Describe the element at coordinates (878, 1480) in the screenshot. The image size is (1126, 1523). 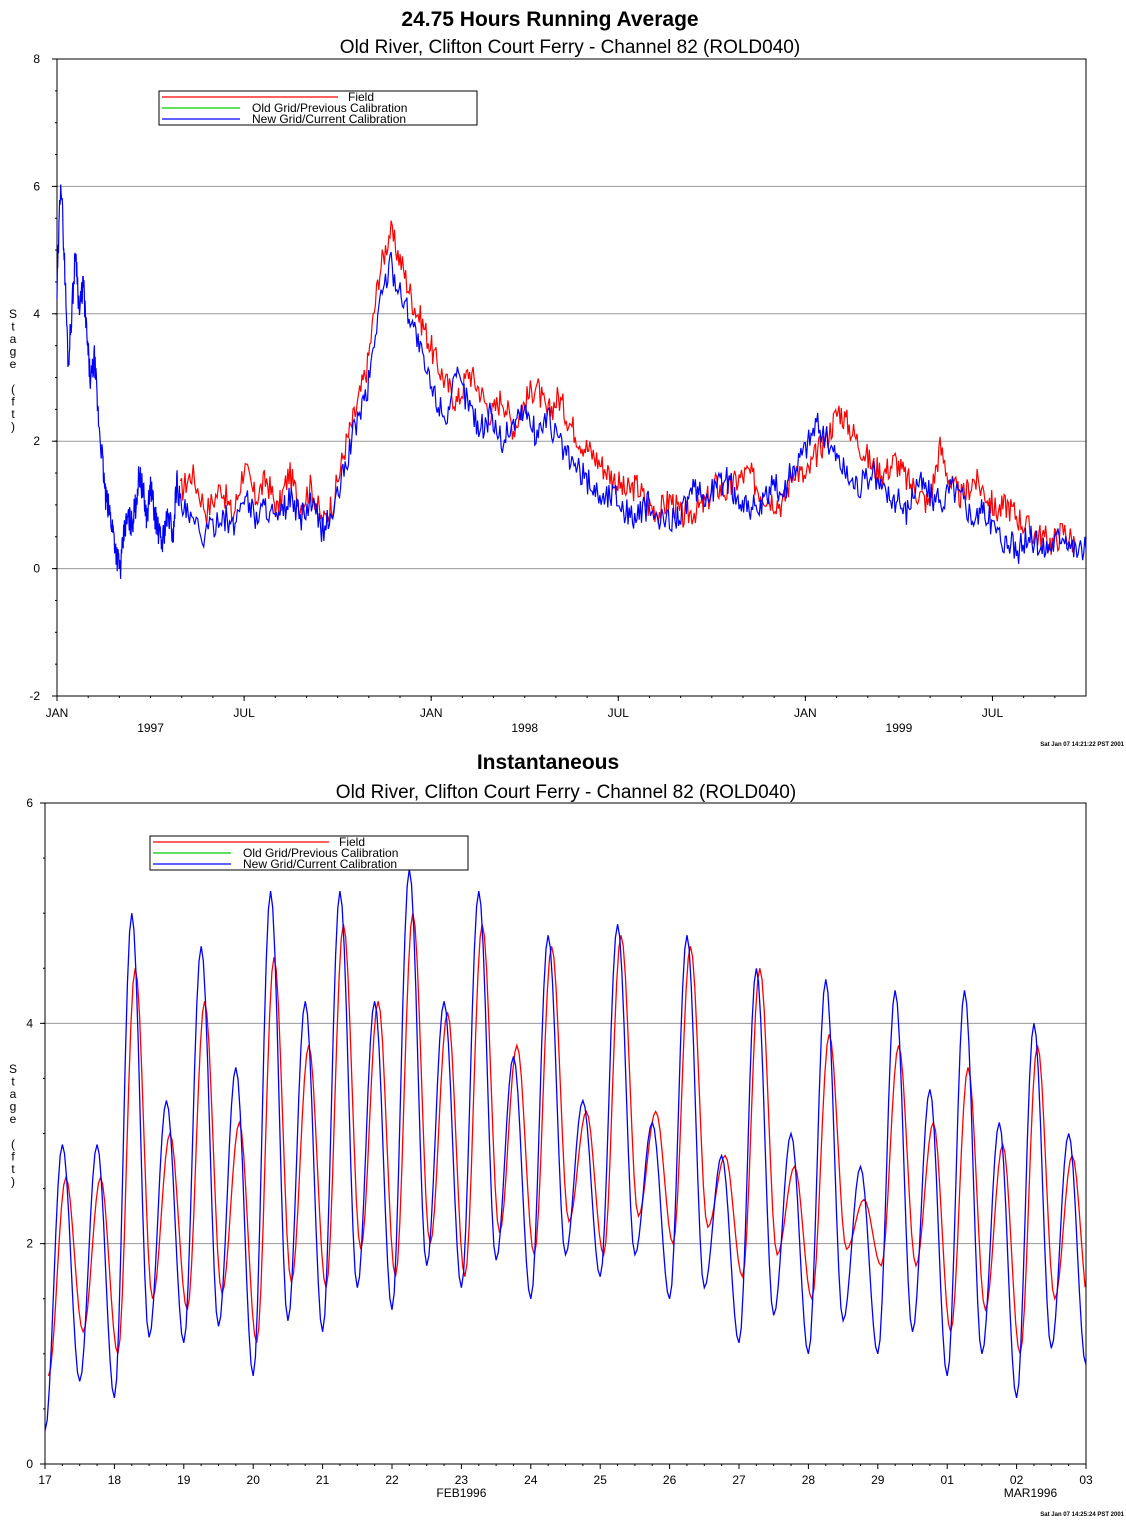
I see `chart2-x-tick-label: 29` at that location.